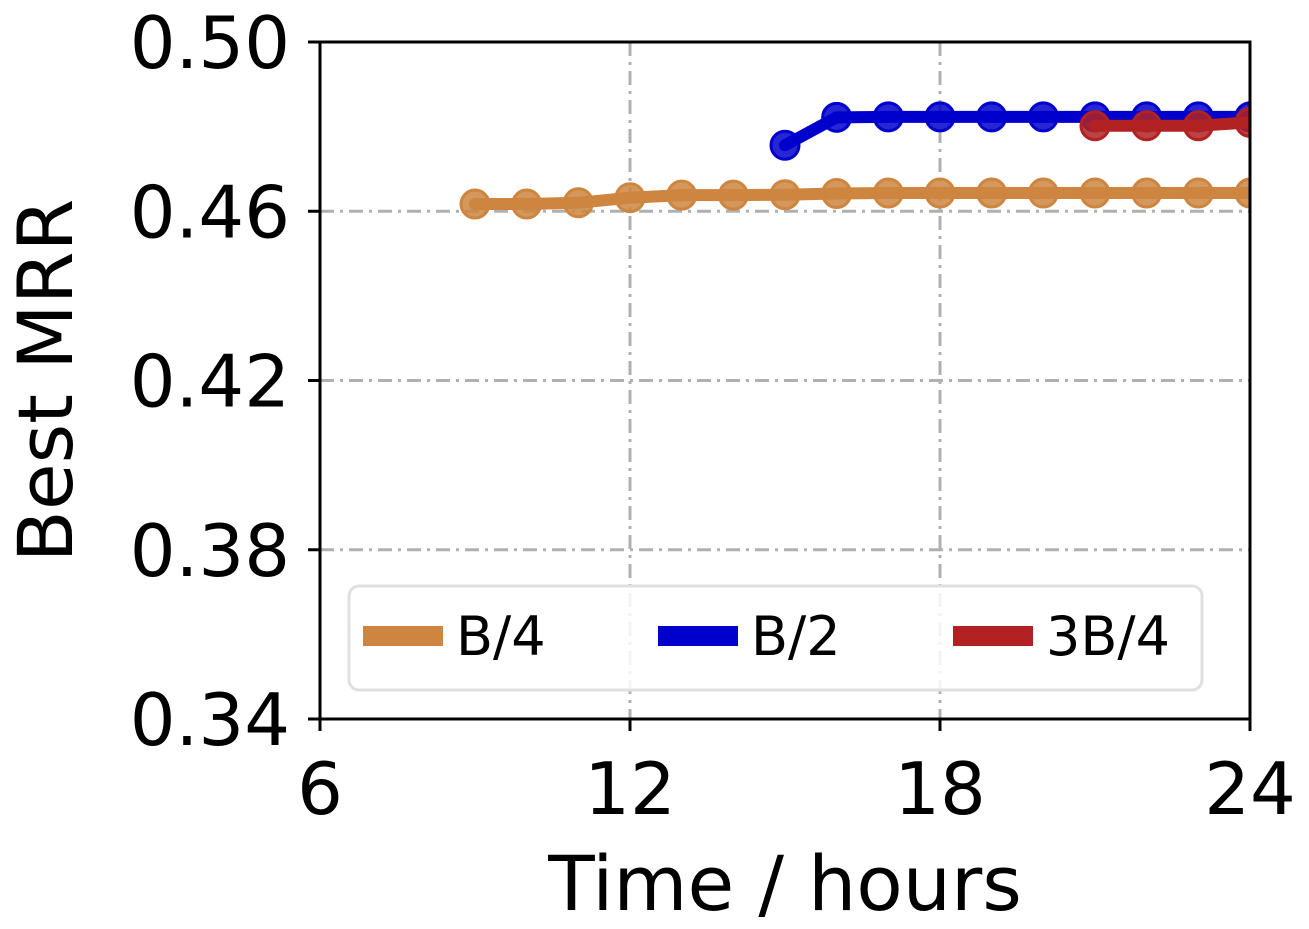 The image size is (1309, 929). What do you see at coordinates (210, 43) in the screenshot?
I see `y-tick-label: 0.50` at bounding box center [210, 43].